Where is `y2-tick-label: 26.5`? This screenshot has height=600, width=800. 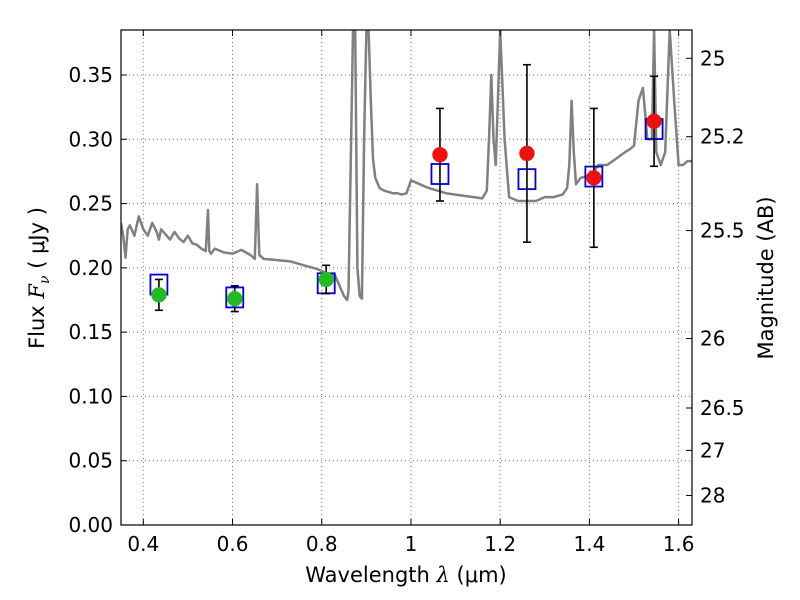 y2-tick-label: 26.5 is located at coordinates (722, 408).